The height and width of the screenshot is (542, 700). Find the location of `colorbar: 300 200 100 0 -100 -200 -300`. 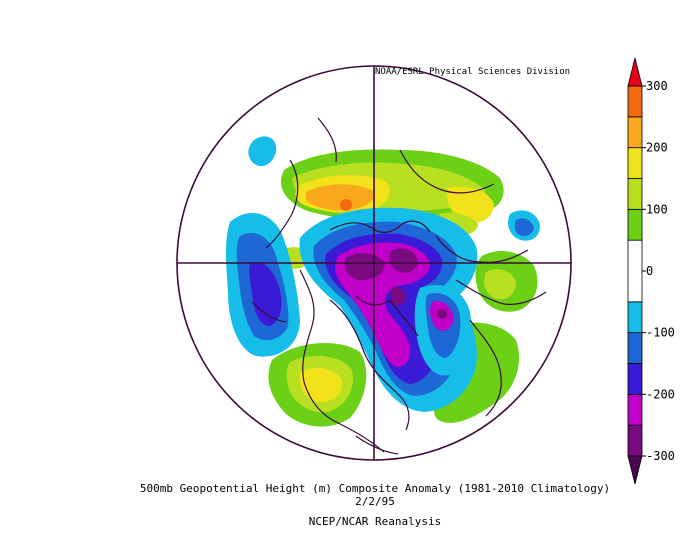

colorbar: 300 200 100 0 -100 -200 -300 is located at coordinates (651, 271).